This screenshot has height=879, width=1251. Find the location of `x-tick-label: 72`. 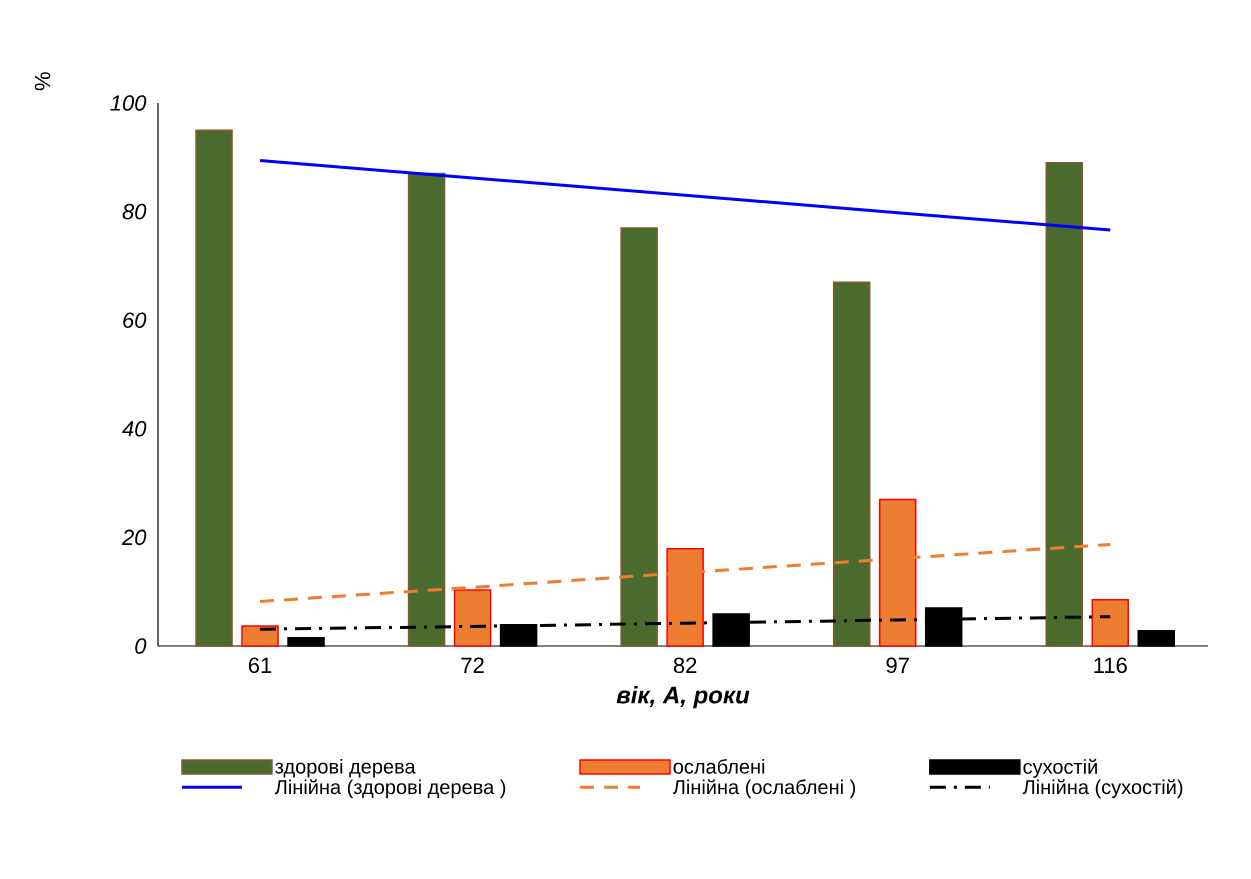

x-tick-label: 72 is located at coordinates (472, 665).